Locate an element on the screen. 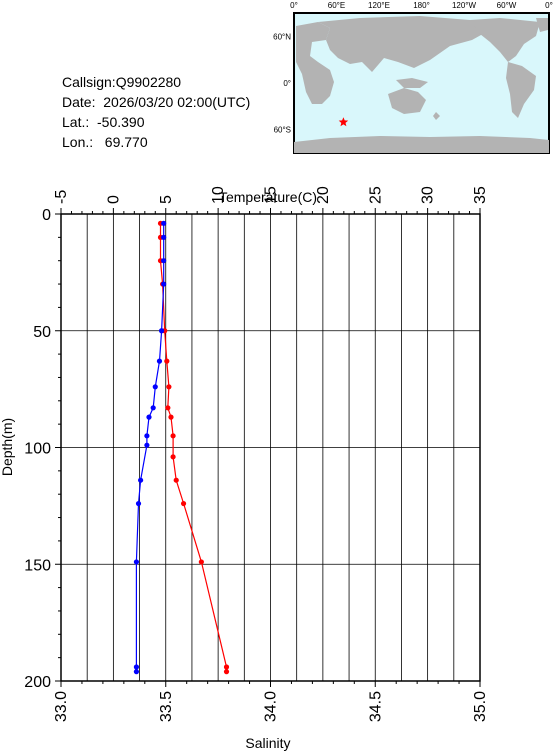 This screenshot has height=751, width=553. landmass-asia is located at coordinates (404, 44).